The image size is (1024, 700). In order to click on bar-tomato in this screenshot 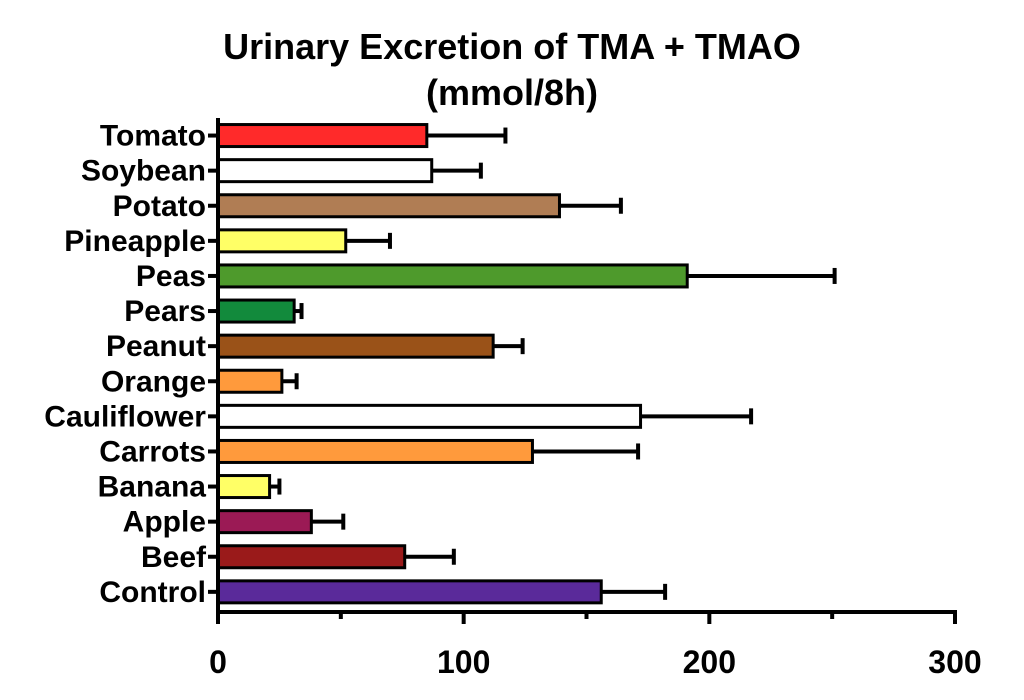, I will do `click(322, 136)`.